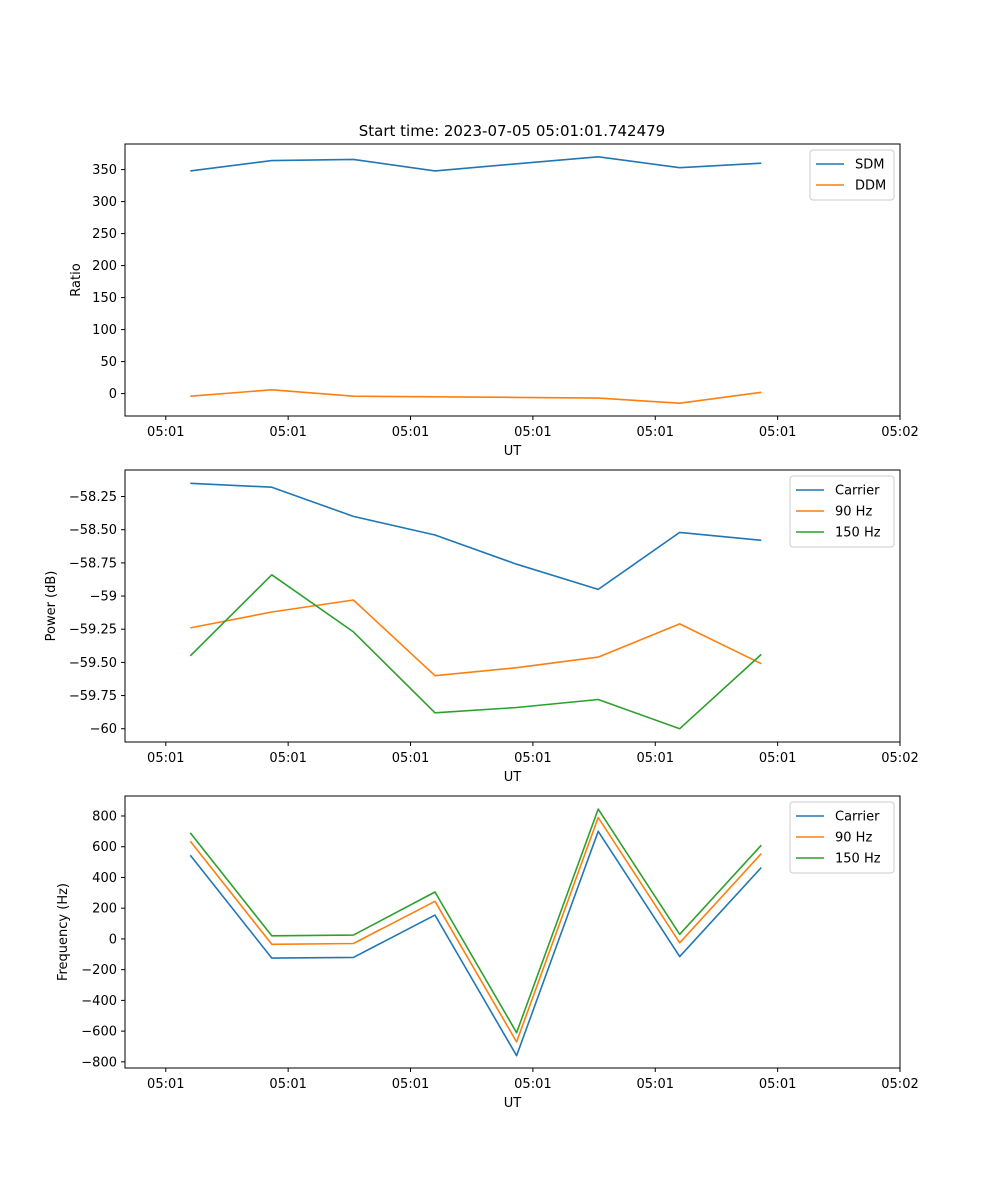 The width and height of the screenshot is (1000, 1200). Describe the element at coordinates (99, 1062) in the screenshot. I see `y-tick-label: −800` at that location.